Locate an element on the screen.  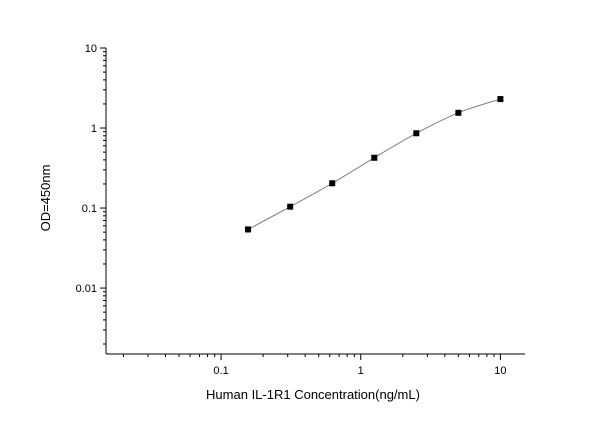
y-tick-label: 1 is located at coordinates (94, 129).